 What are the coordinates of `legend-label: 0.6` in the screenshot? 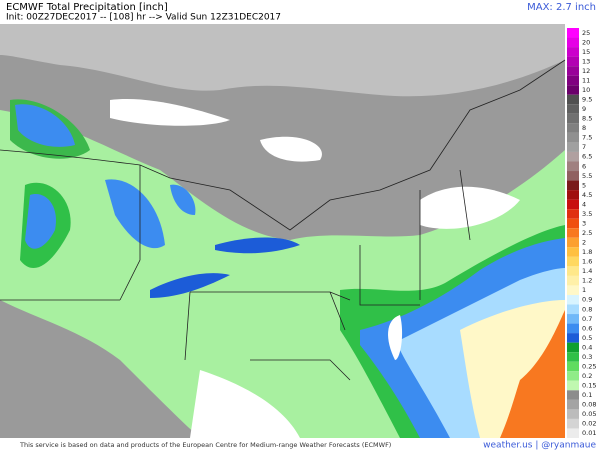 It's located at (587, 328).